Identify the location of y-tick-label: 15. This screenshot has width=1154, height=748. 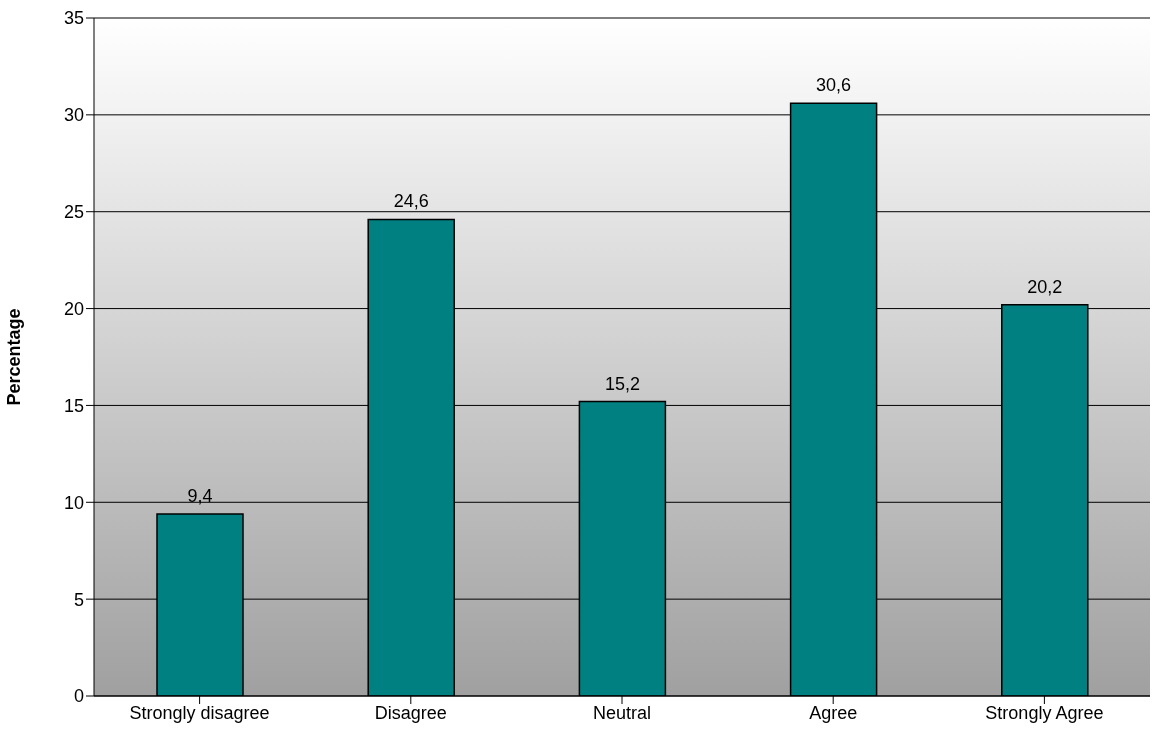
(73, 405).